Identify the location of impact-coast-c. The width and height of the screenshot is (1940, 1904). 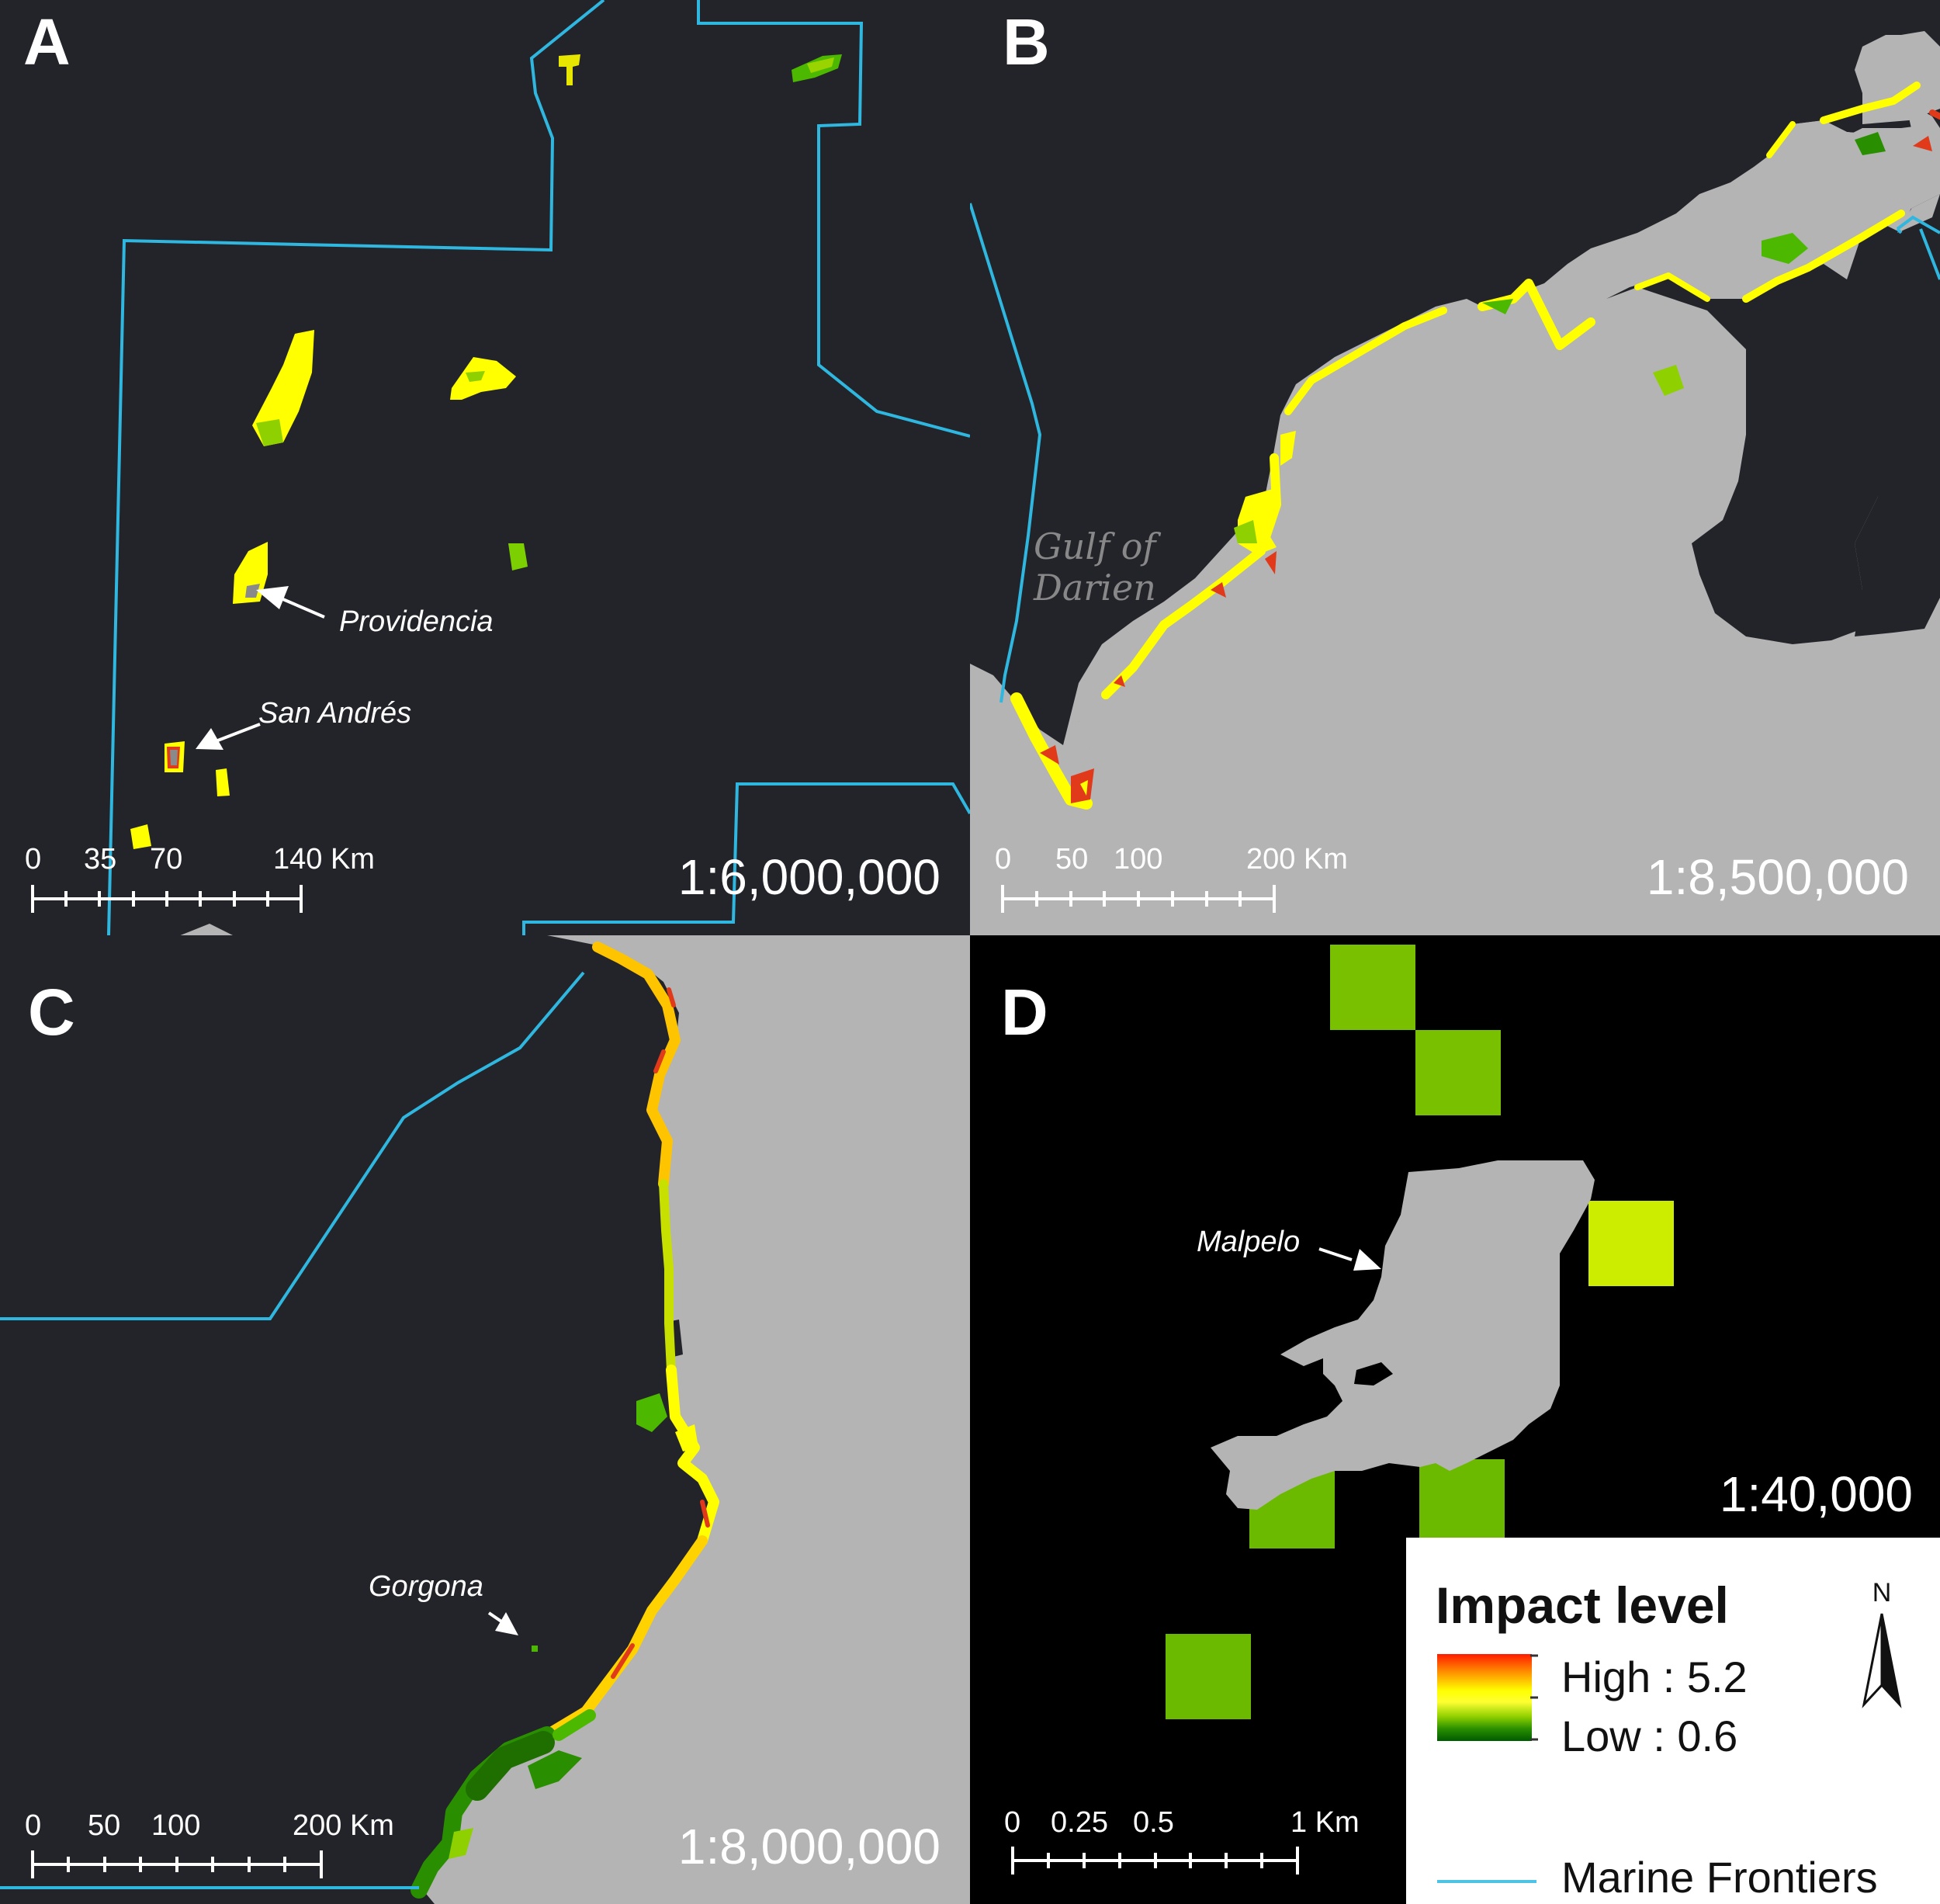
(565, 1420).